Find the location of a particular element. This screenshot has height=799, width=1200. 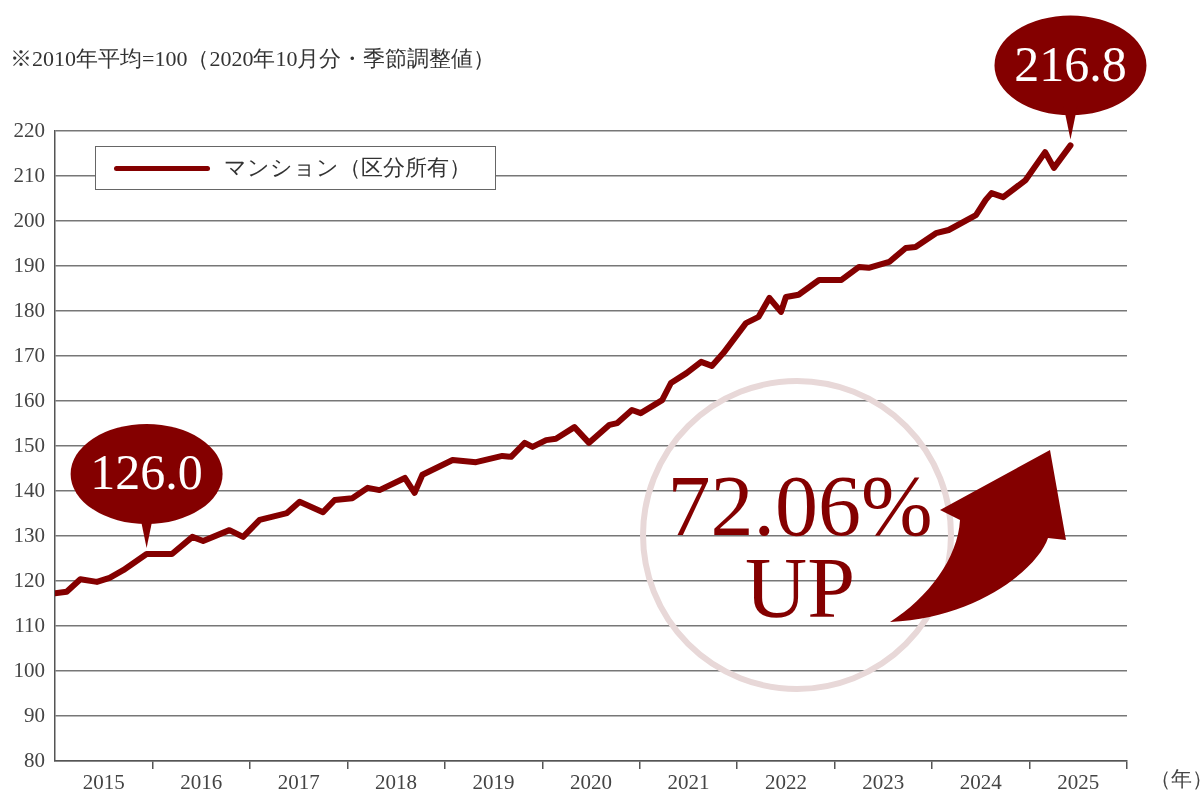

x-tick-label: 2025 is located at coordinates (1078, 782).